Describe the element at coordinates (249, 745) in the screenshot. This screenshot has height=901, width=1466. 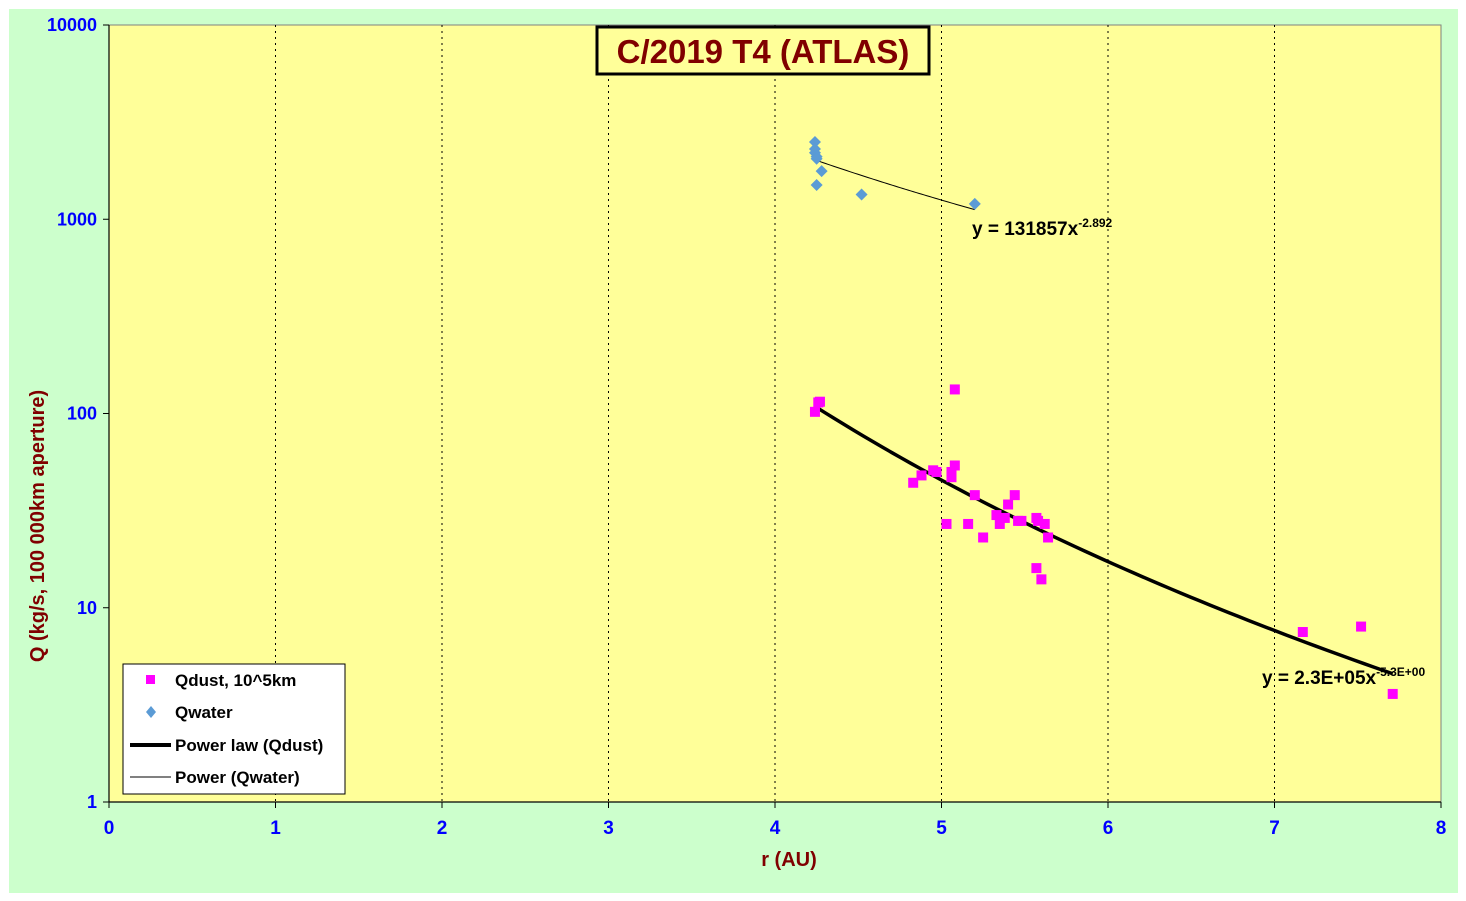
I see `legend-qdust-trend-label: Power law (Qdust)` at that location.